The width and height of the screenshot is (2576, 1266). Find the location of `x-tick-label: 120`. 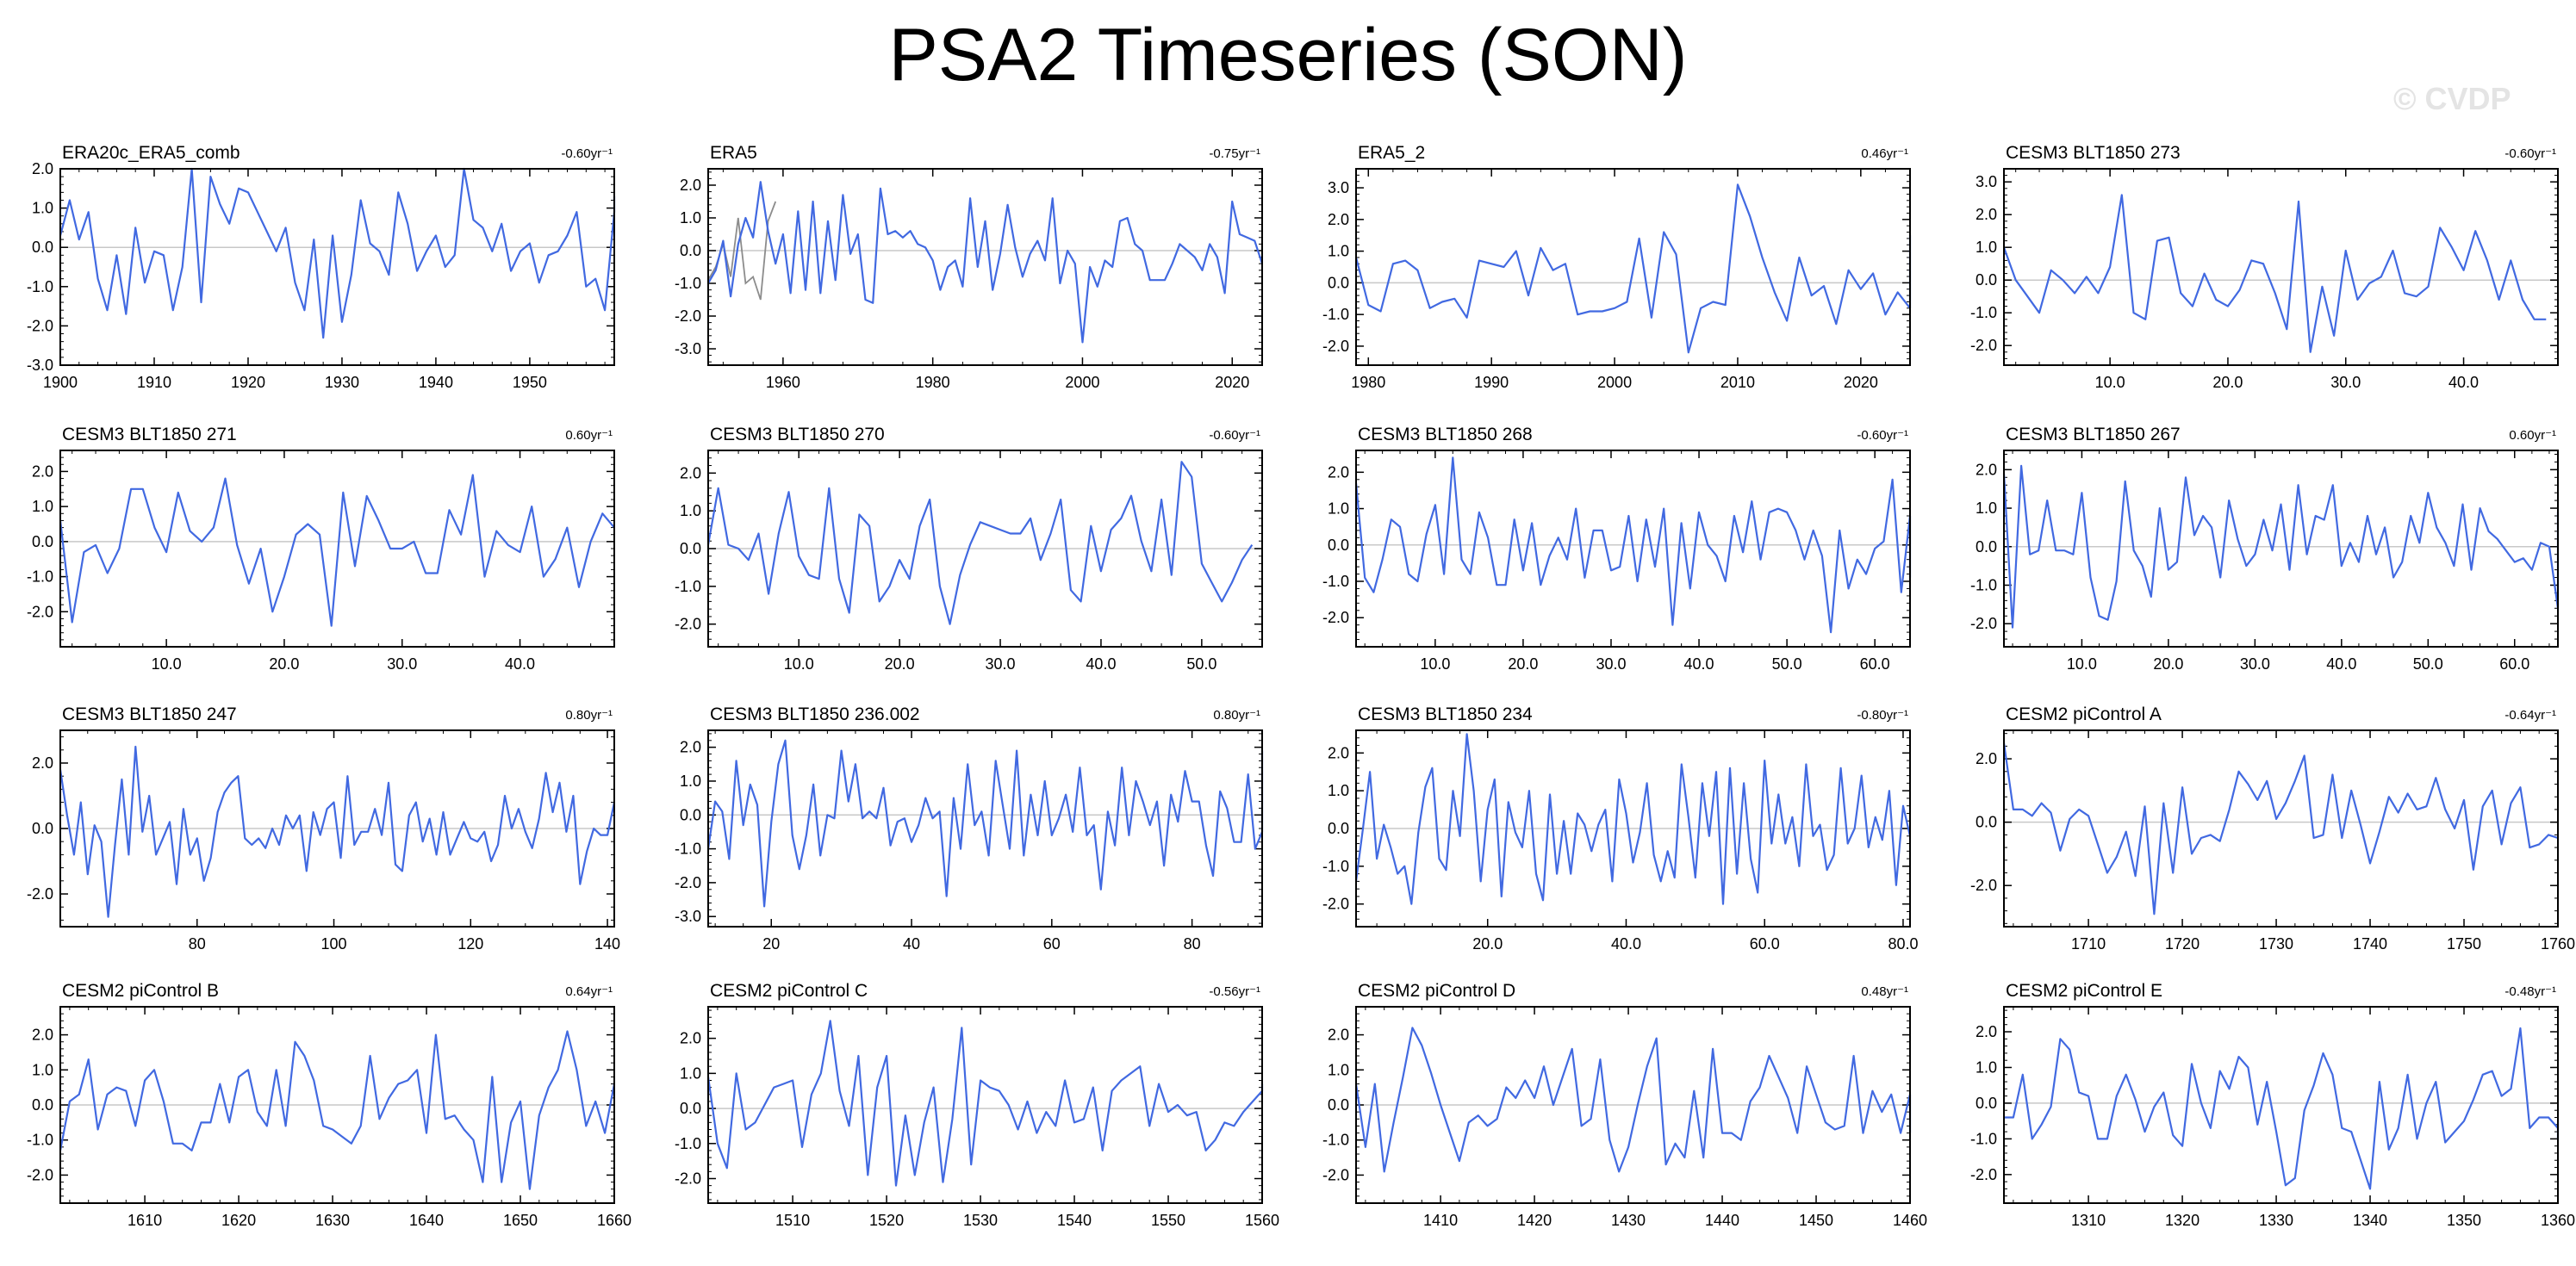

x-tick-label: 120 is located at coordinates (470, 944).